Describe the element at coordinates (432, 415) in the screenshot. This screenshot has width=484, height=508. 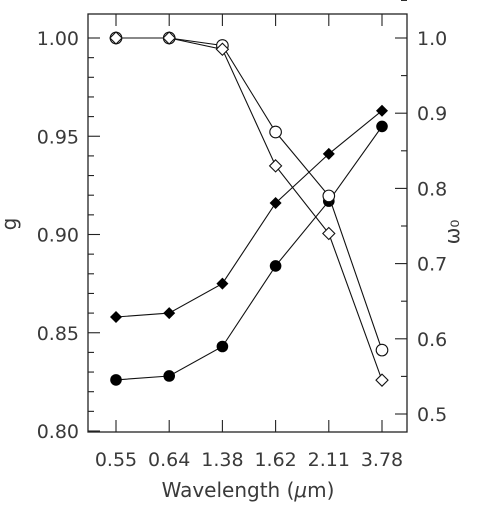
I see `y-right-tick-label: 0.5` at that location.